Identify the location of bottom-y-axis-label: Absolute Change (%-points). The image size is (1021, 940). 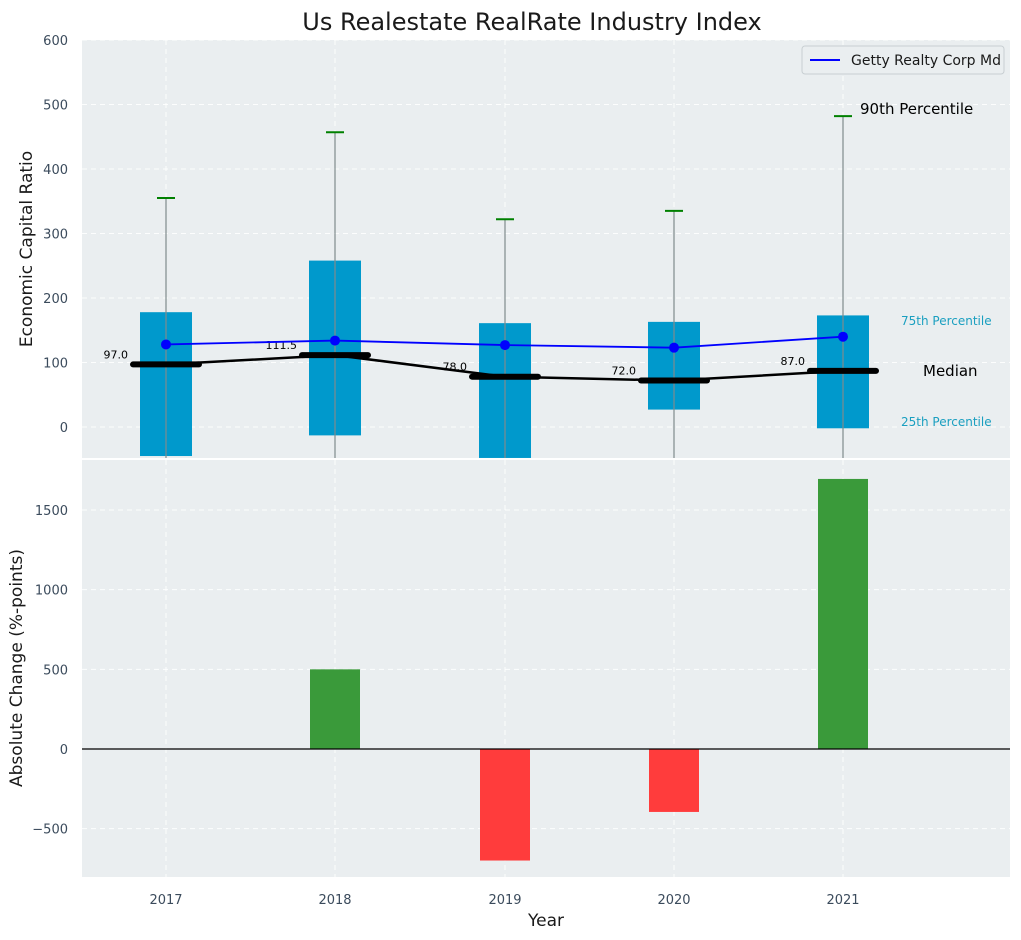
(17, 668).